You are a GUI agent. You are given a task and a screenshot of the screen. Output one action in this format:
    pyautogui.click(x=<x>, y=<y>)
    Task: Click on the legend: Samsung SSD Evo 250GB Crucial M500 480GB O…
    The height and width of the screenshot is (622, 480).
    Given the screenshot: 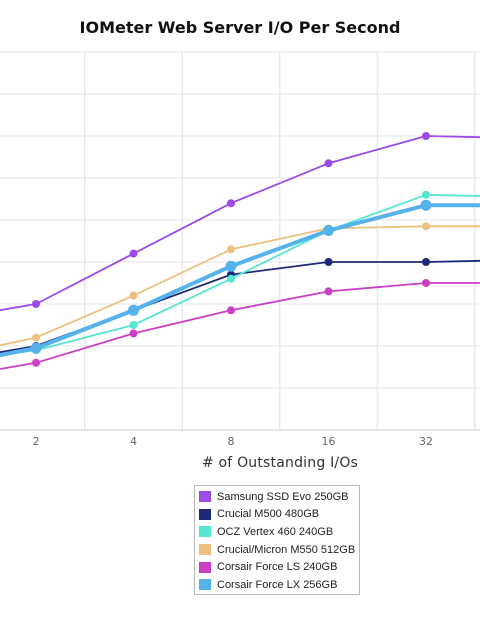 What is the action you would take?
    pyautogui.click(x=277, y=540)
    